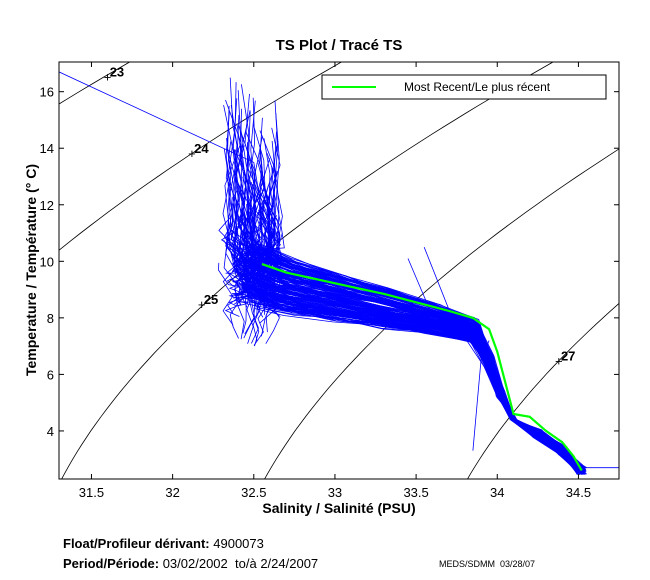 The image size is (650, 580). I want to click on y-tick-label: 10, so click(47, 261).